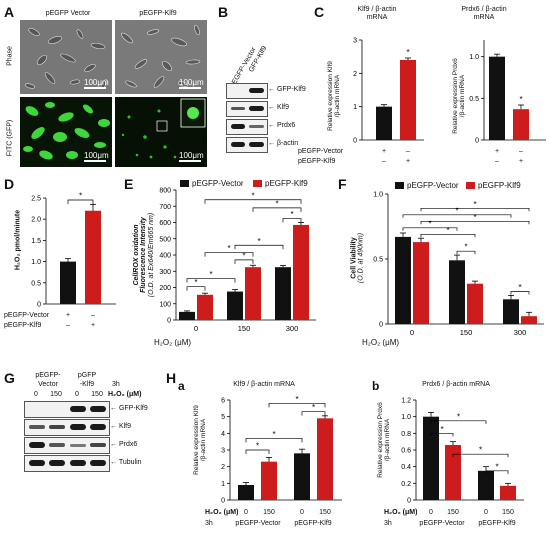 This screenshot has height=533, width=550. I want to click on y-tick-label: 3, so click(355, 41).